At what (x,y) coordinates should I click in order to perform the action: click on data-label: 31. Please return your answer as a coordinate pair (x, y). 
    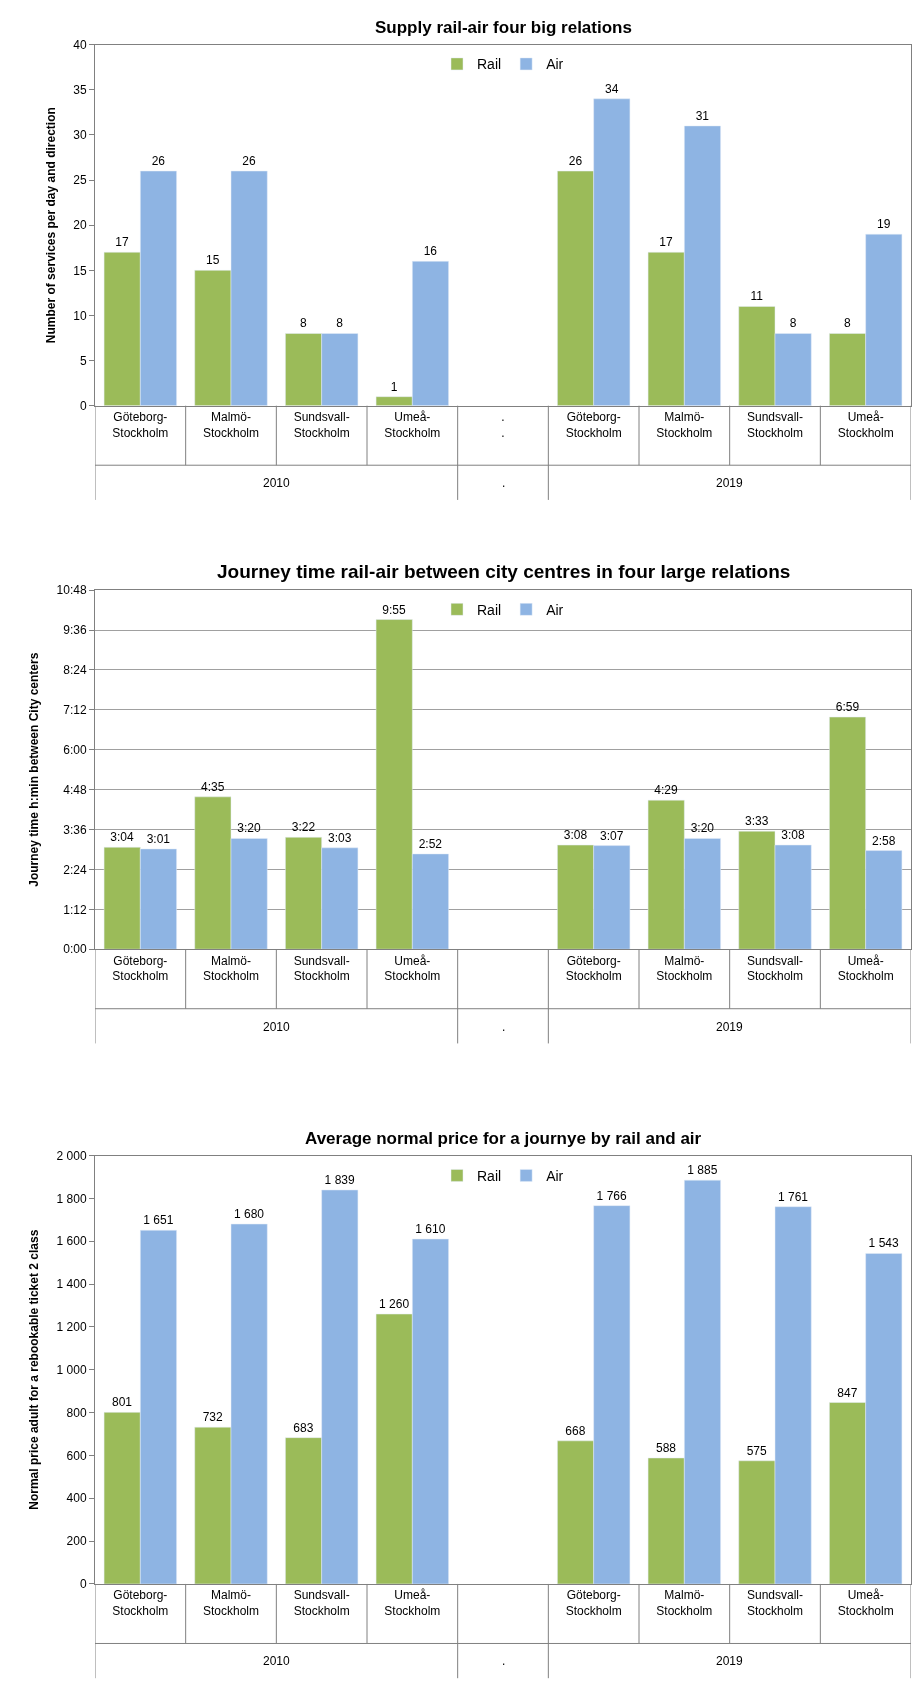
    Looking at the image, I should click on (702, 115).